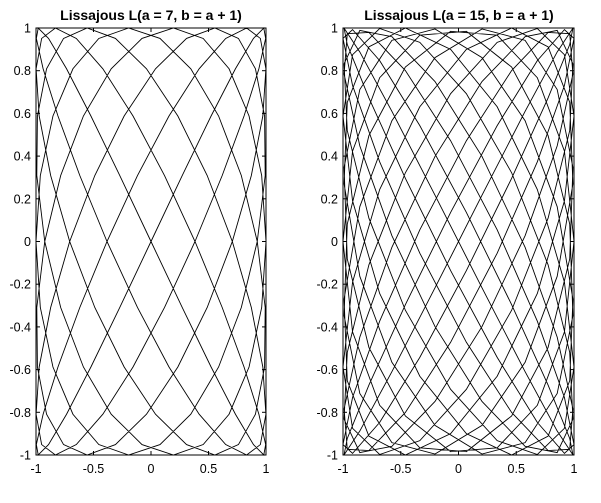 The image size is (601, 503). Describe the element at coordinates (151, 15) in the screenshot. I see `left-plot-title: Lissajous L(a = 7, b = a + 1)` at that location.